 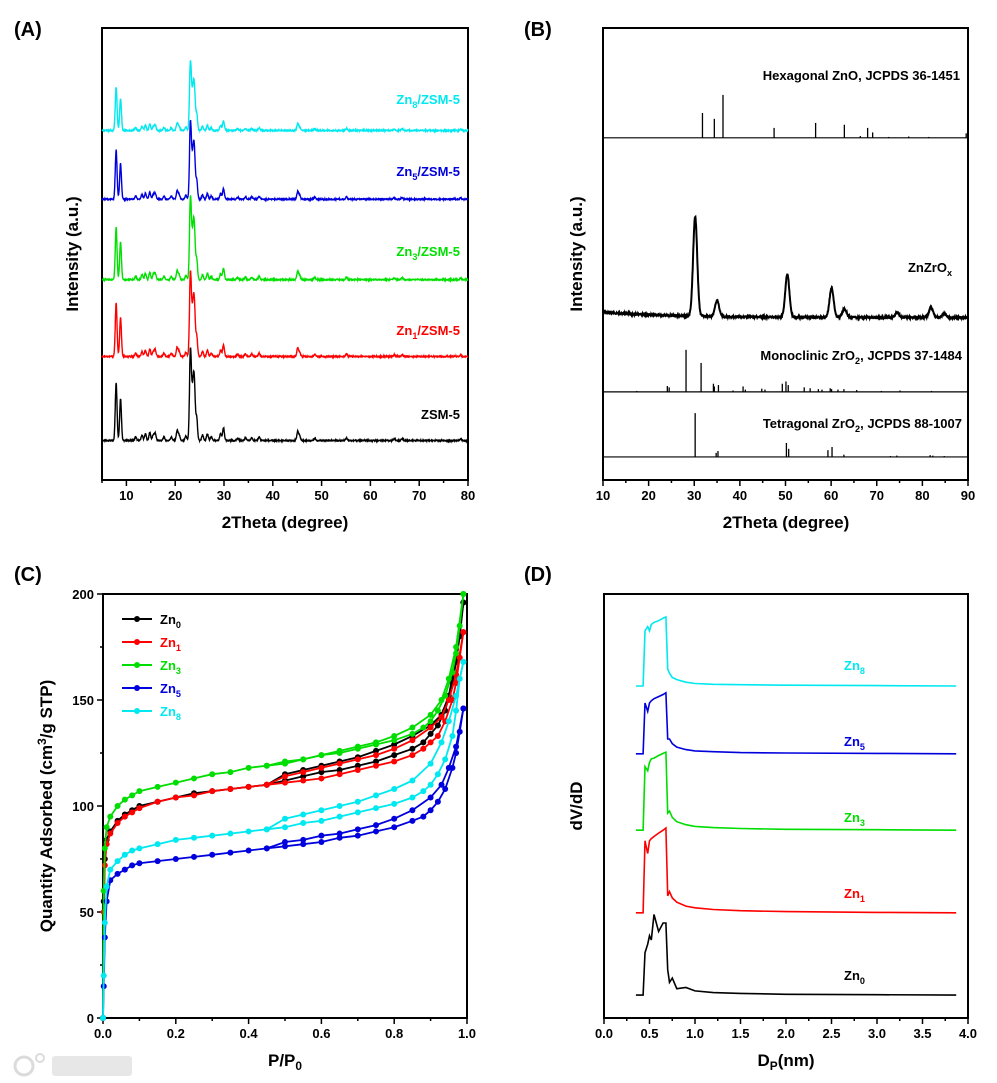 What do you see at coordinates (72, 1065) in the screenshot?
I see `watermark-logo` at bounding box center [72, 1065].